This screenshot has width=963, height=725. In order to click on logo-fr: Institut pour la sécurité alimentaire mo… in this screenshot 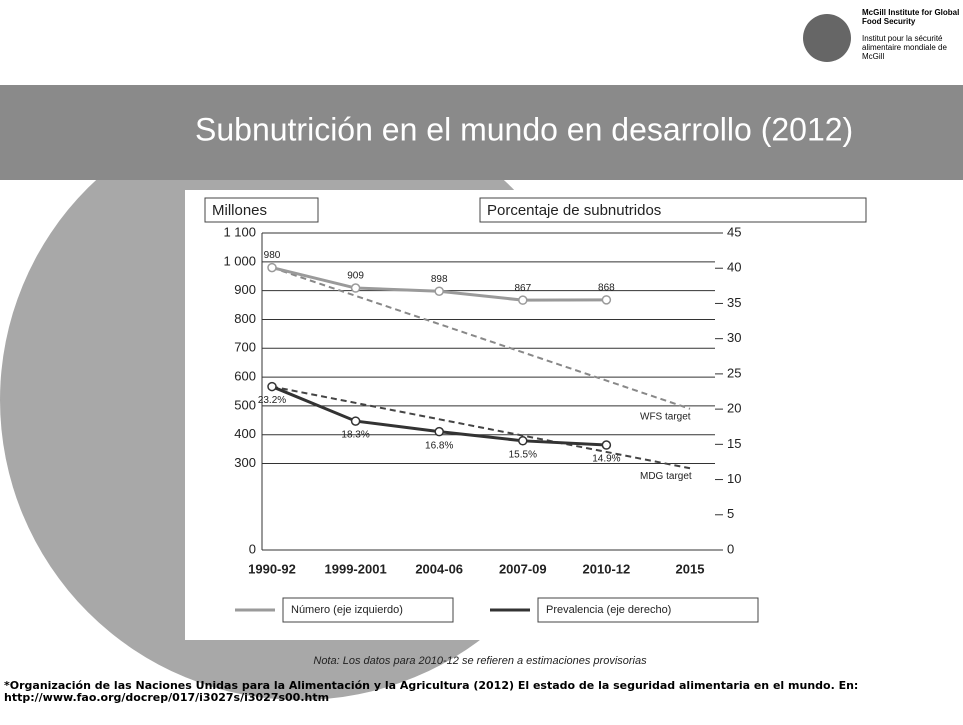, I will do `click(904, 47)`.